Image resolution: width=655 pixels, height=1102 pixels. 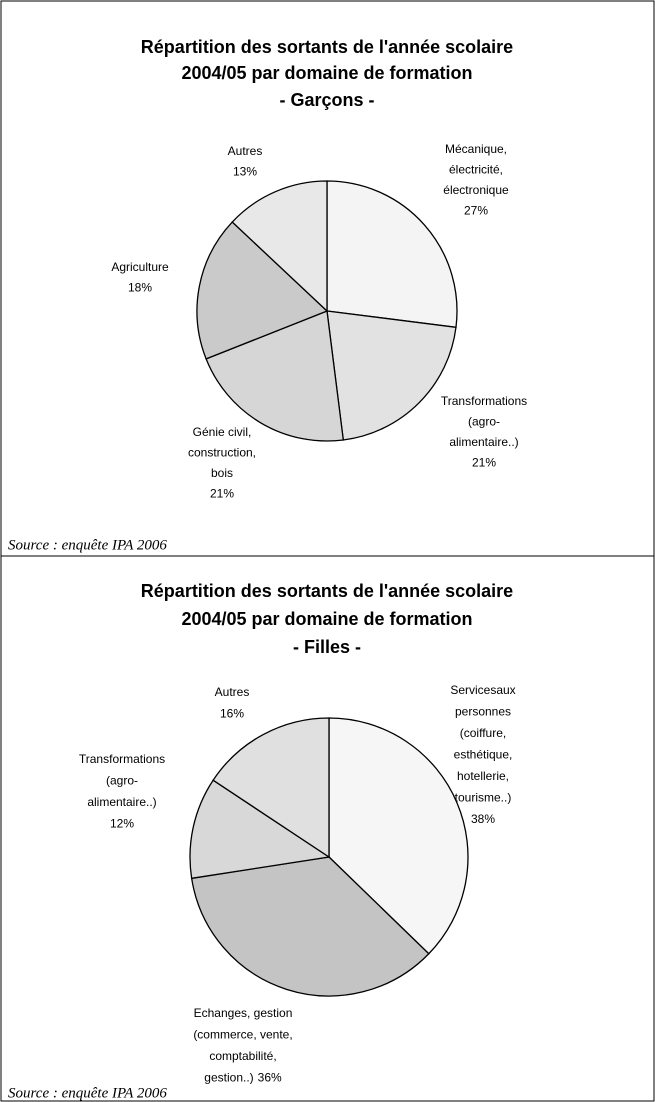 What do you see at coordinates (245, 161) in the screenshot?
I see `slice-label: Autres 13%` at bounding box center [245, 161].